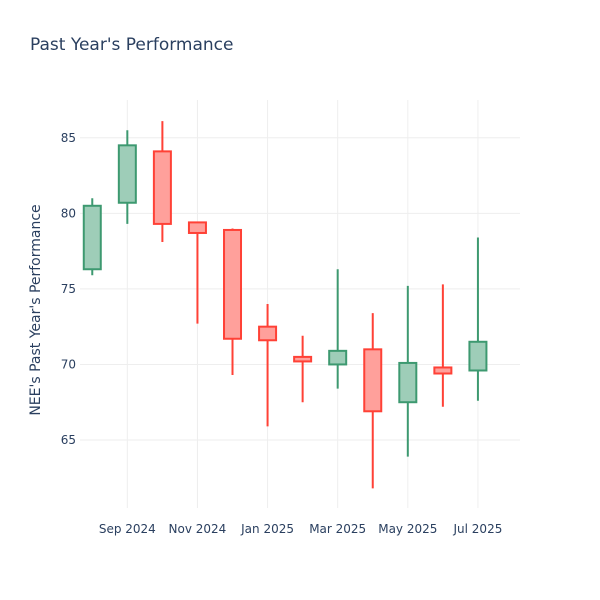  I want to click on x-tick-label: Mar 2025, so click(337, 529).